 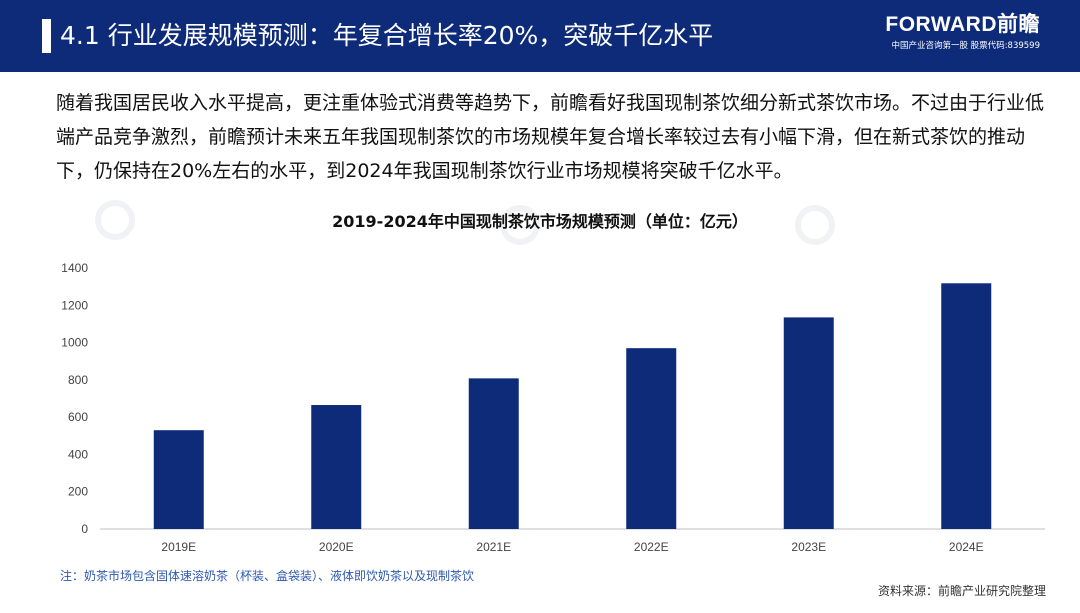 I want to click on x-tick-label: 2023E, so click(x=808, y=547).